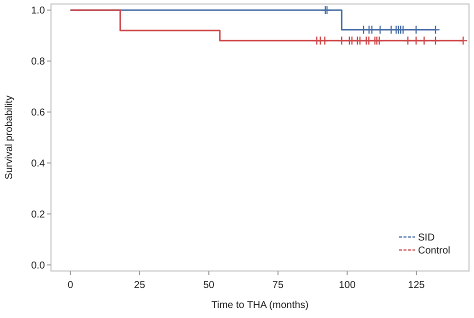 Image resolution: width=474 pixels, height=318 pixels. Describe the element at coordinates (38, 11) in the screenshot. I see `y-tick-label: 1.0` at that location.